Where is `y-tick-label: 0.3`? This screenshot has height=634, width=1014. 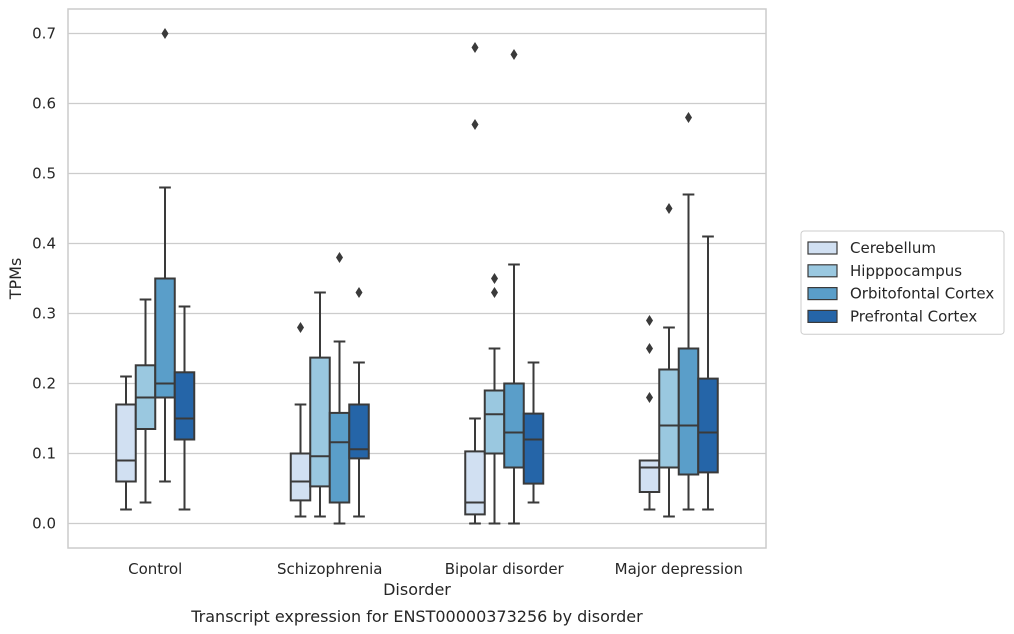 y-tick-label: 0.3 is located at coordinates (44, 314).